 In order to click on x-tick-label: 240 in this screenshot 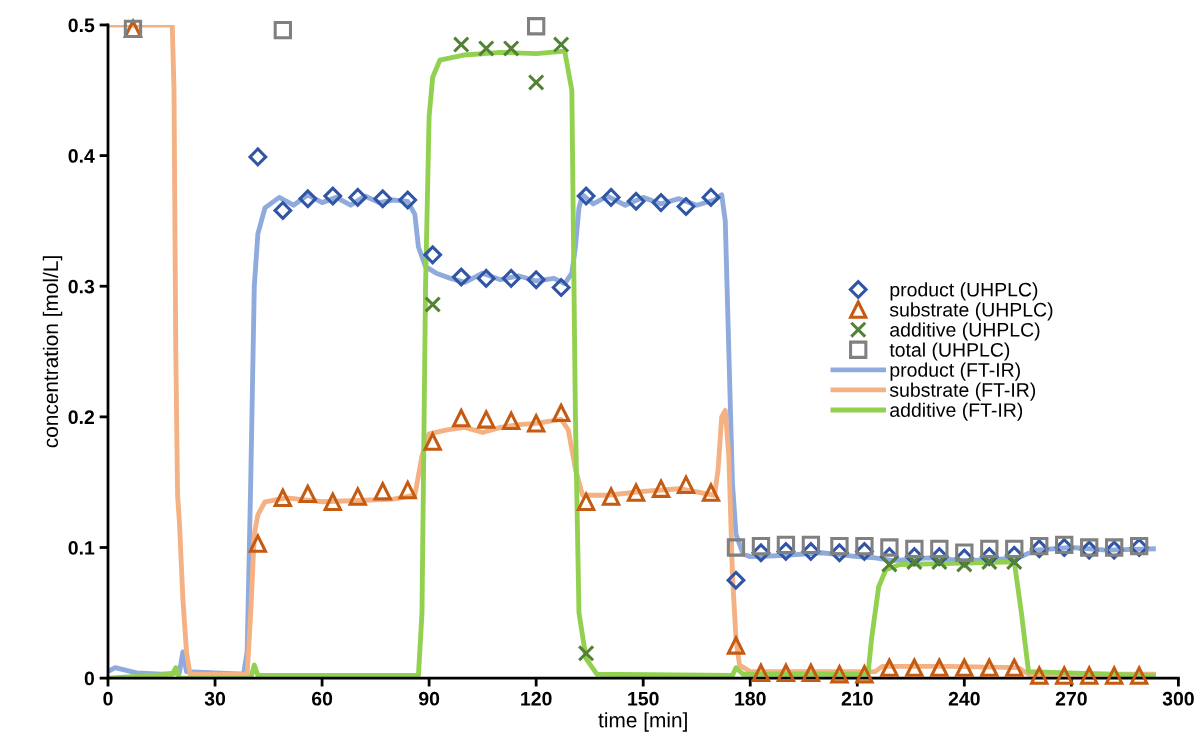, I will do `click(964, 698)`.